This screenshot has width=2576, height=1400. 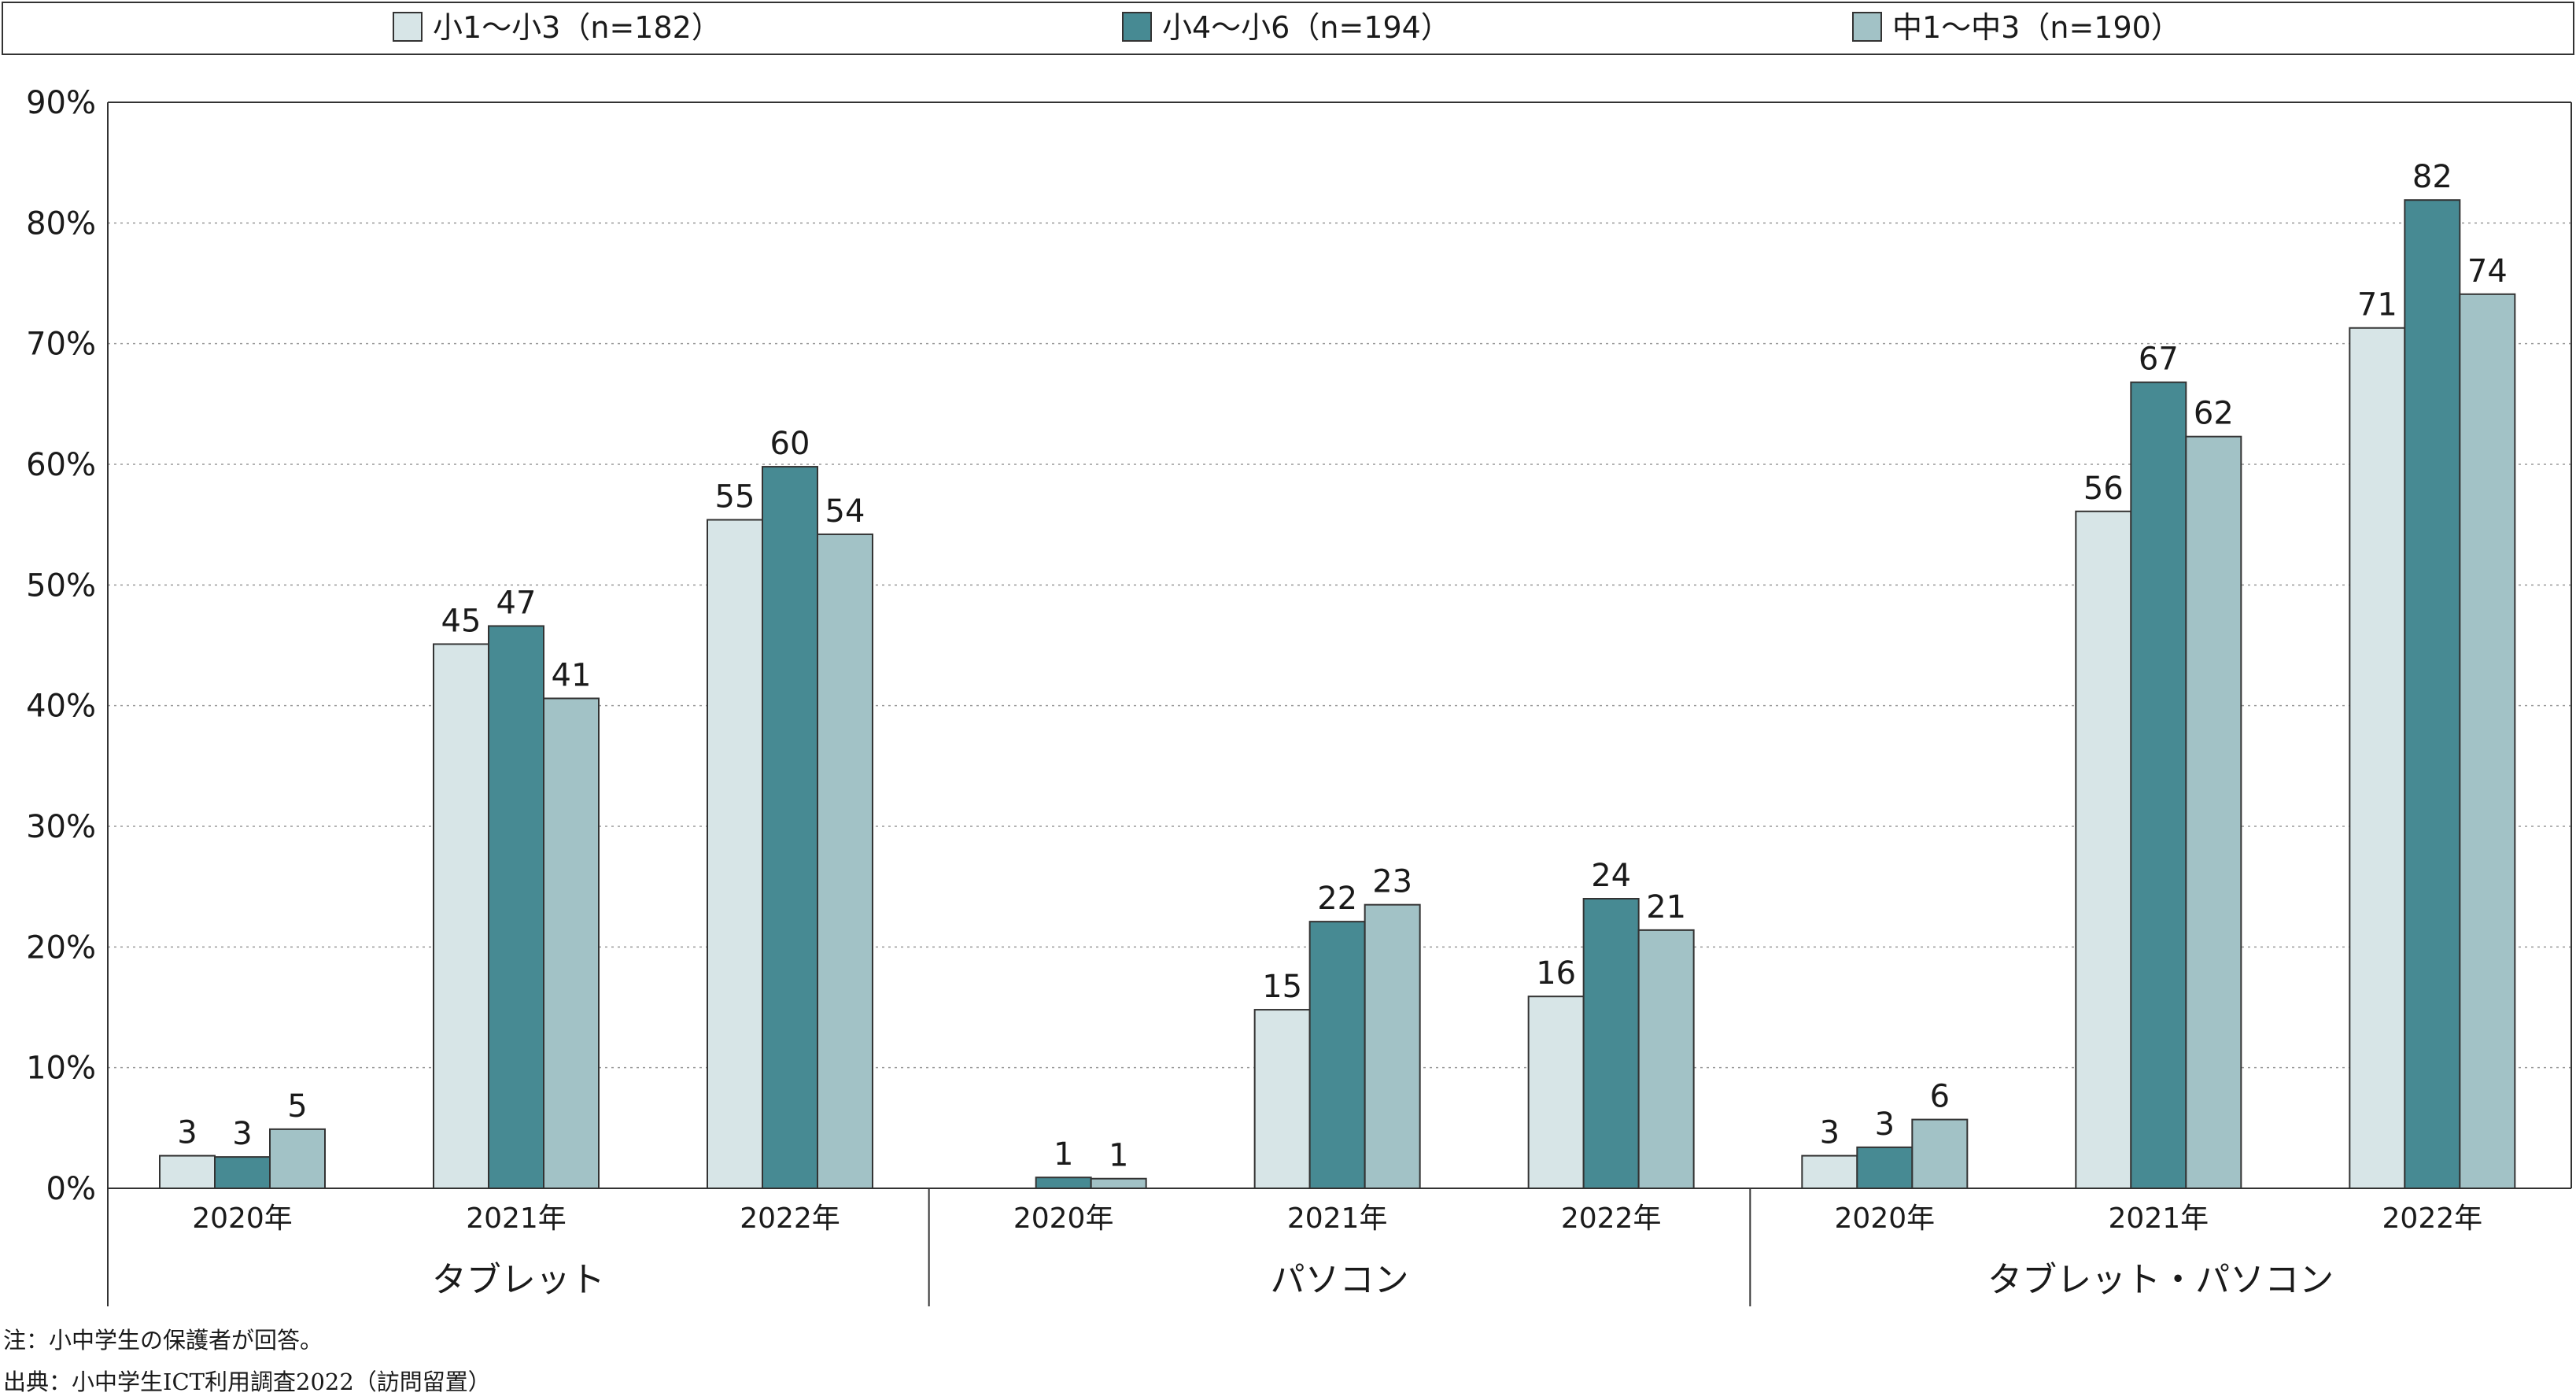 I want to click on data-label: 24, so click(x=1611, y=876).